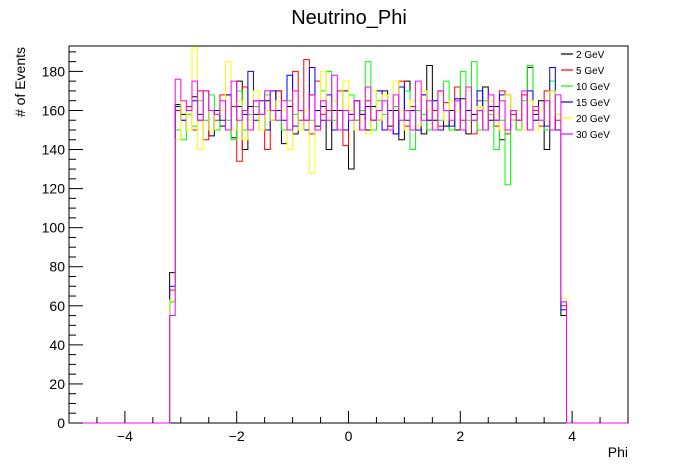 This screenshot has width=698, height=471. Describe the element at coordinates (125, 436) in the screenshot. I see `x-tick-label: −4` at that location.